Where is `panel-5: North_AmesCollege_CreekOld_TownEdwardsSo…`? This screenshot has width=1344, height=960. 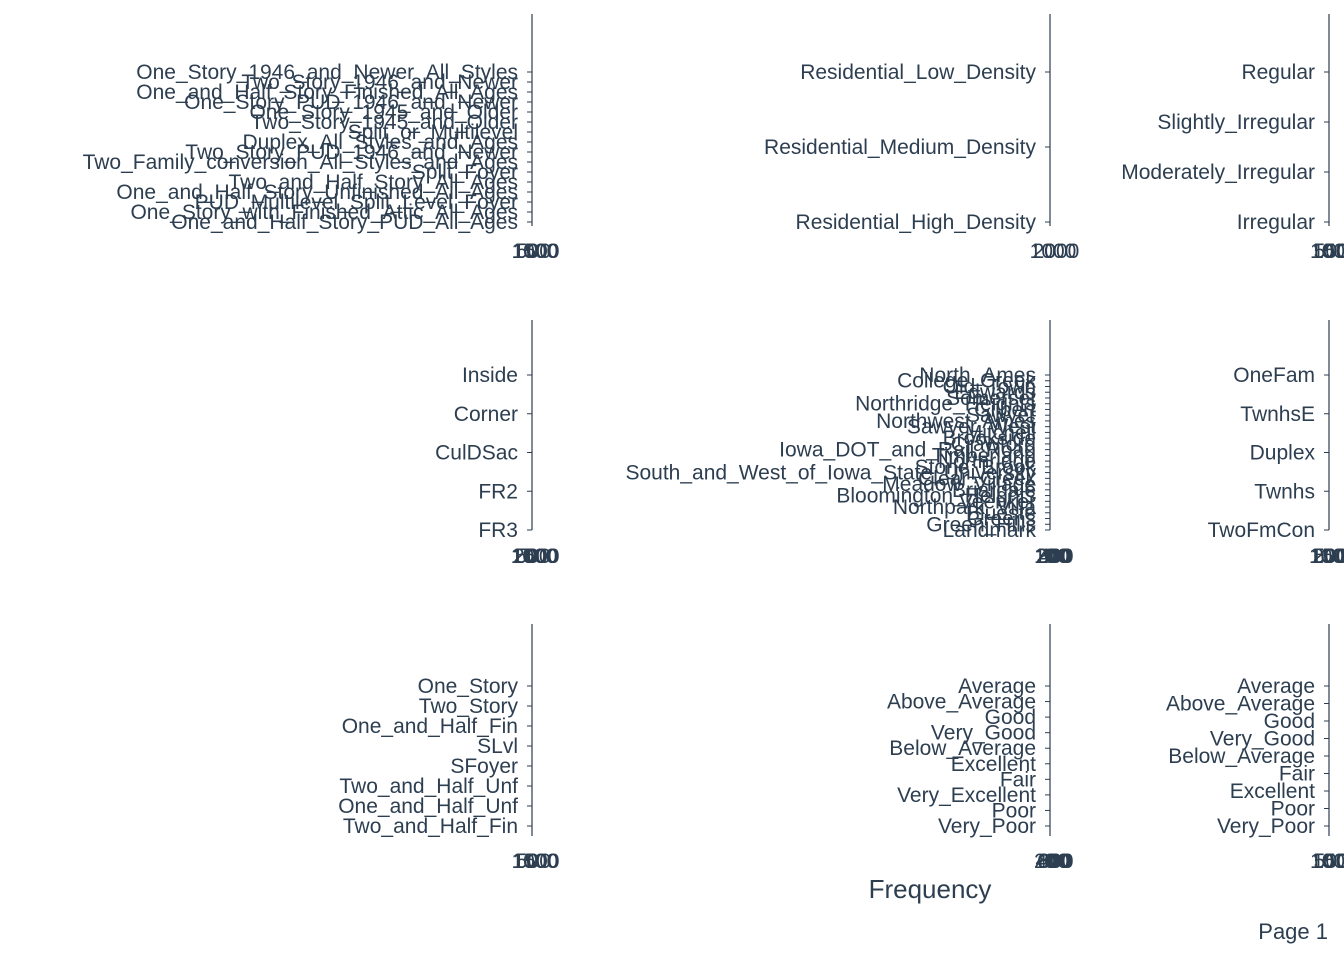
panel-5: North_AmesCollege_CreekOld_TownEdwardsSo… is located at coordinates (849, 444).